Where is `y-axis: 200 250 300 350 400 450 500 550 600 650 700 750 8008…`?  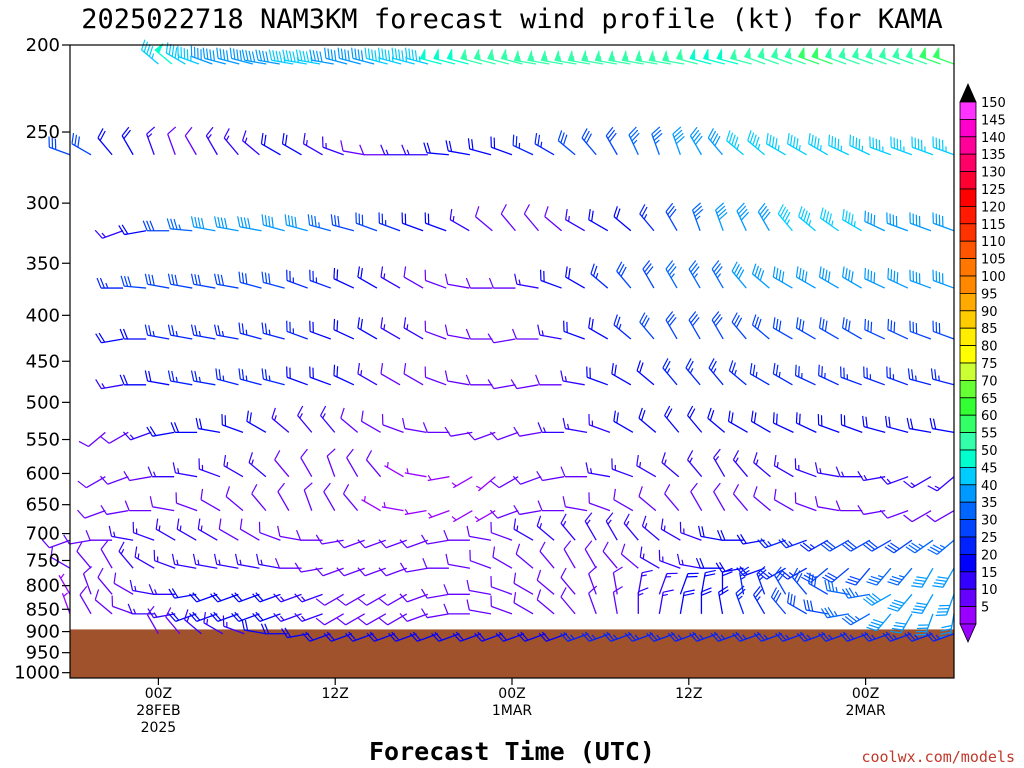 y-axis: 200 250 300 350 400 450 500 550 600 650 700 750 8008… is located at coordinates (42, 359).